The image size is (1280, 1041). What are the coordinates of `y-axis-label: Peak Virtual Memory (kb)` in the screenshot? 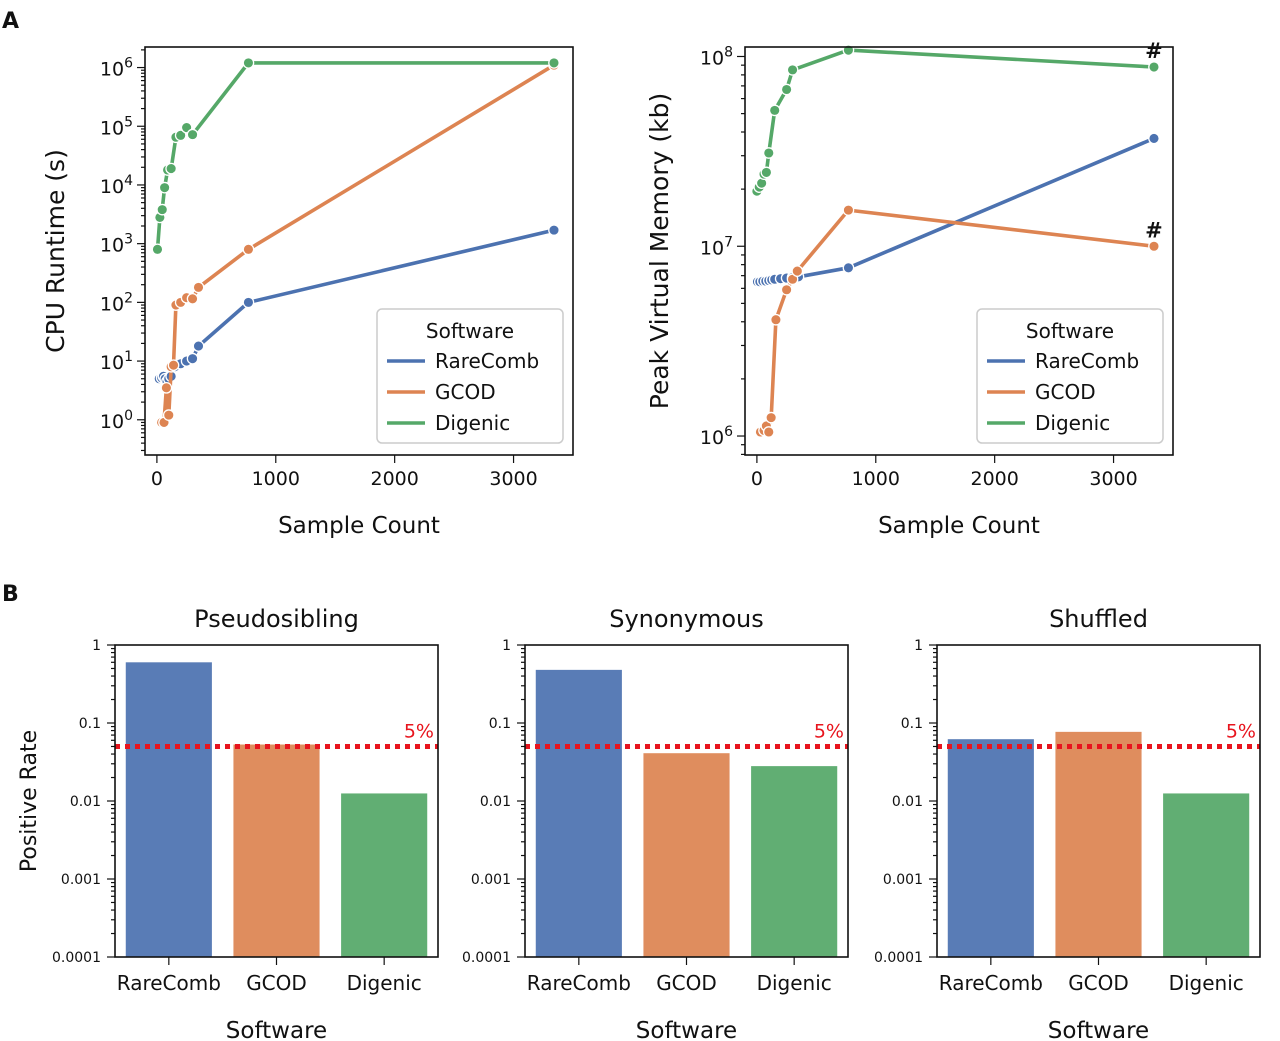 It's located at (659, 251).